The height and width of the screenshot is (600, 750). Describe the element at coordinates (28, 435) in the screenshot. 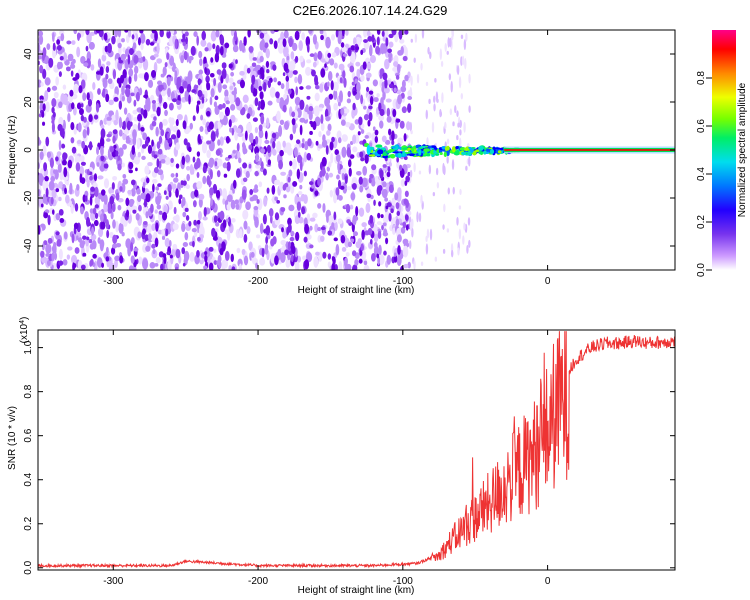

I see `snr-ytick-label: 0.6` at that location.